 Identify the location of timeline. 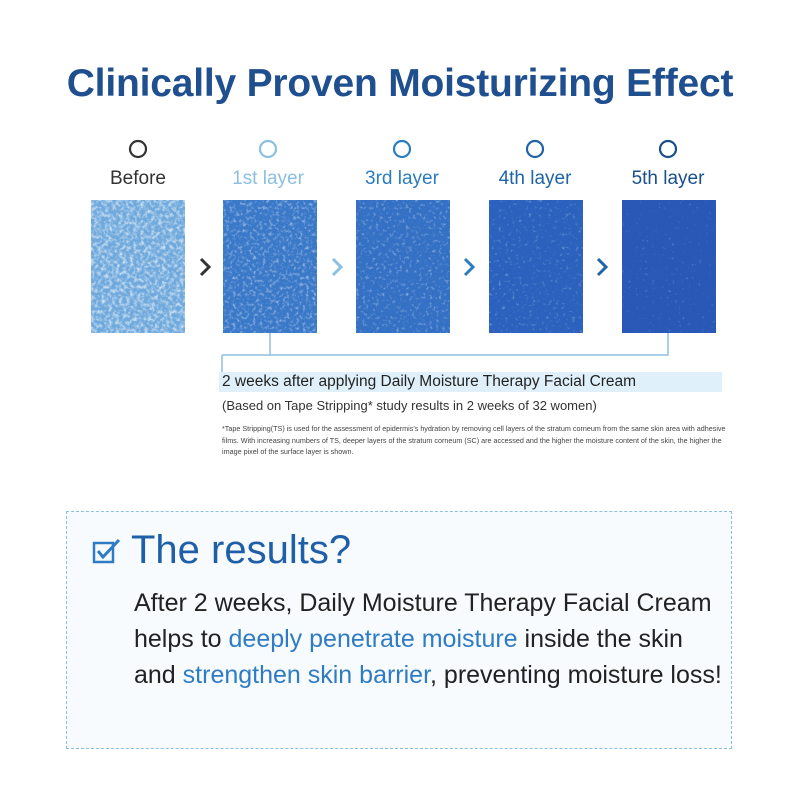
(398, 149).